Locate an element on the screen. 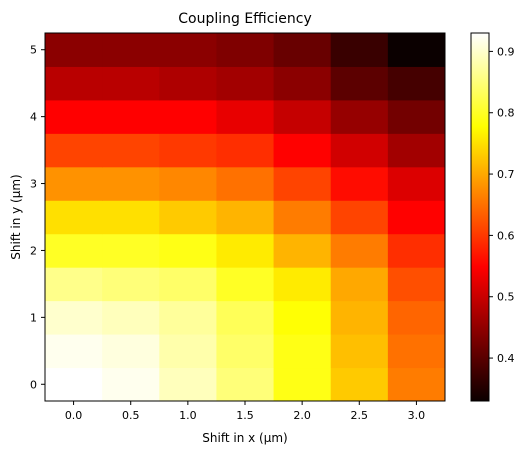 The image size is (529, 455). colorbar-tick-label: 0.5 is located at coordinates (506, 297).